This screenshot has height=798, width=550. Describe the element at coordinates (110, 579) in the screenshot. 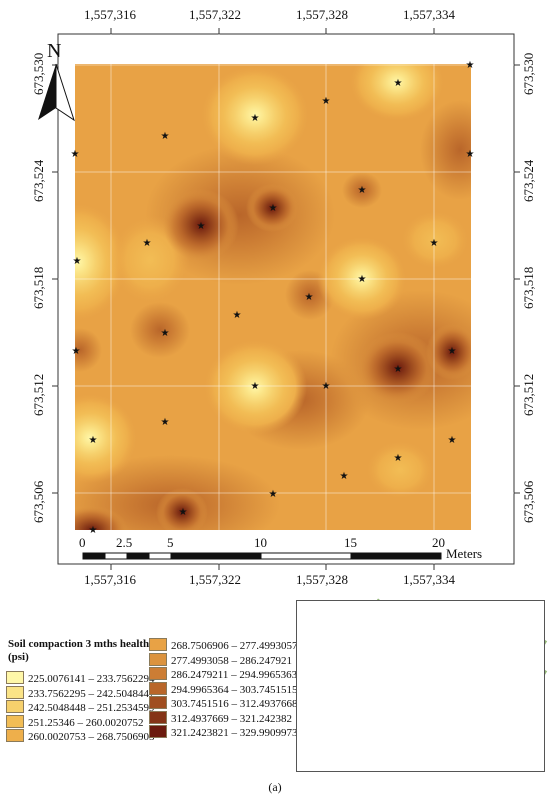

I see `bottom-x-tick: 1,557,316` at that location.